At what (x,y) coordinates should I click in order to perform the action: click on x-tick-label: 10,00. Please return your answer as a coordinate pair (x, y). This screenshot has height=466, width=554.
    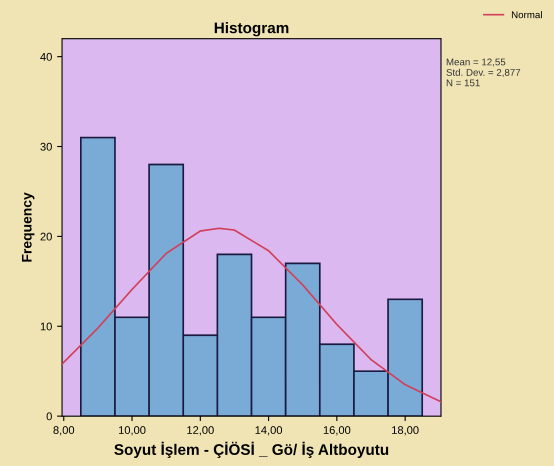
    Looking at the image, I should click on (132, 431).